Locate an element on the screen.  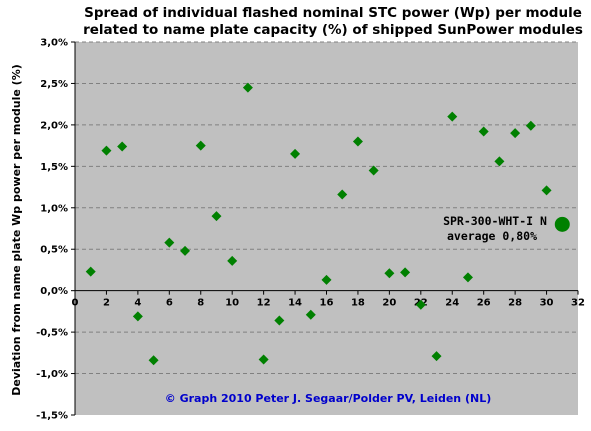
x-axis-ticks: 02468101214161820222426283032 is located at coordinates (328, 299).